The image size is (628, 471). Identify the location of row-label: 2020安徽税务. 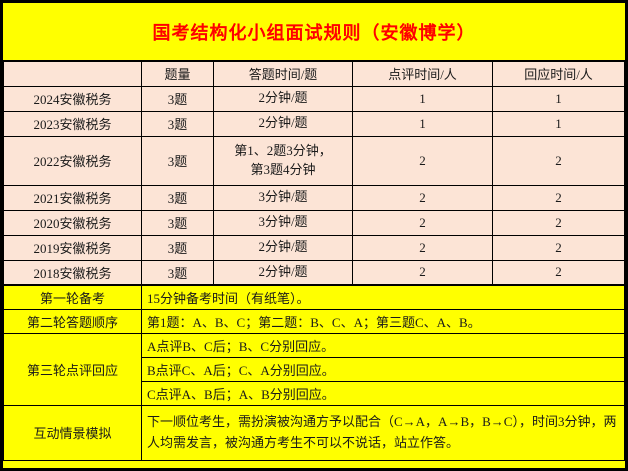
(72, 222).